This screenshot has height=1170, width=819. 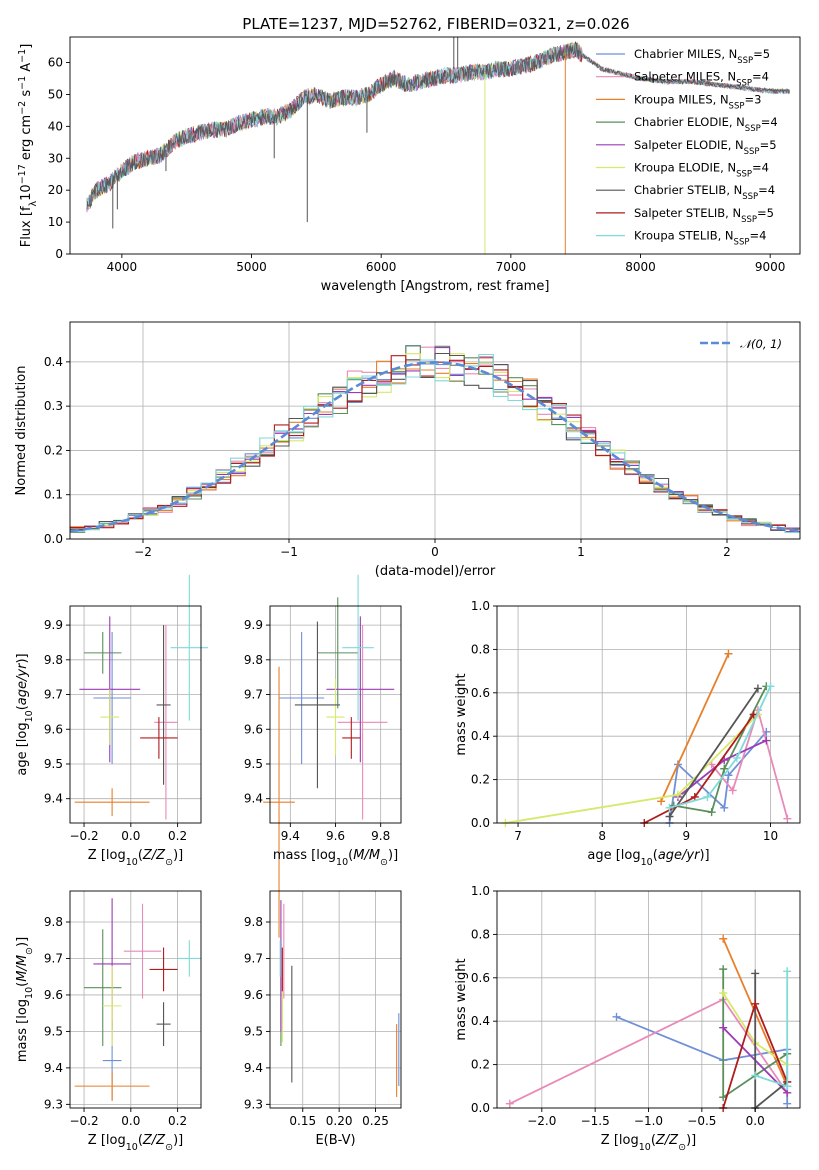 I want to click on x-axis-label: Z [log10(Z/Z⊙)], so click(x=135, y=1143).